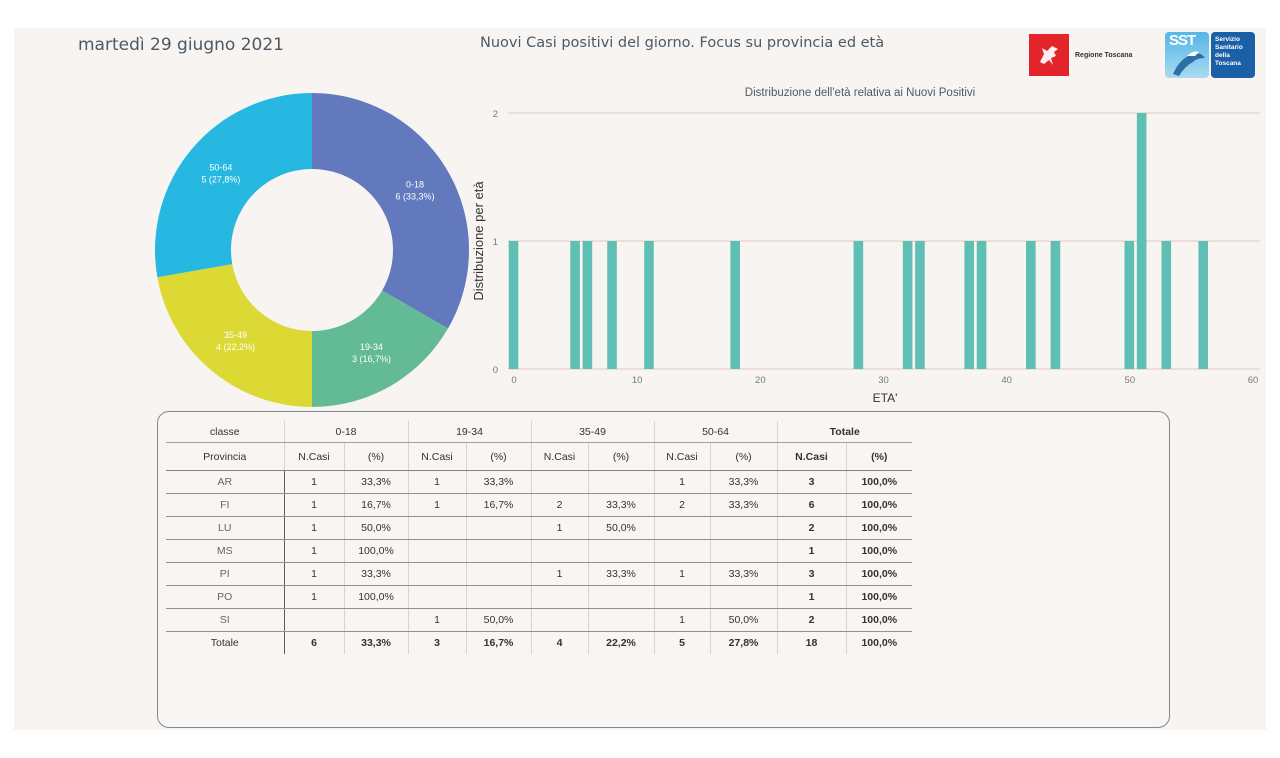 Image resolution: width=1280 pixels, height=758 pixels. Describe the element at coordinates (225, 432) in the screenshot. I see `header-classe: classe` at that location.